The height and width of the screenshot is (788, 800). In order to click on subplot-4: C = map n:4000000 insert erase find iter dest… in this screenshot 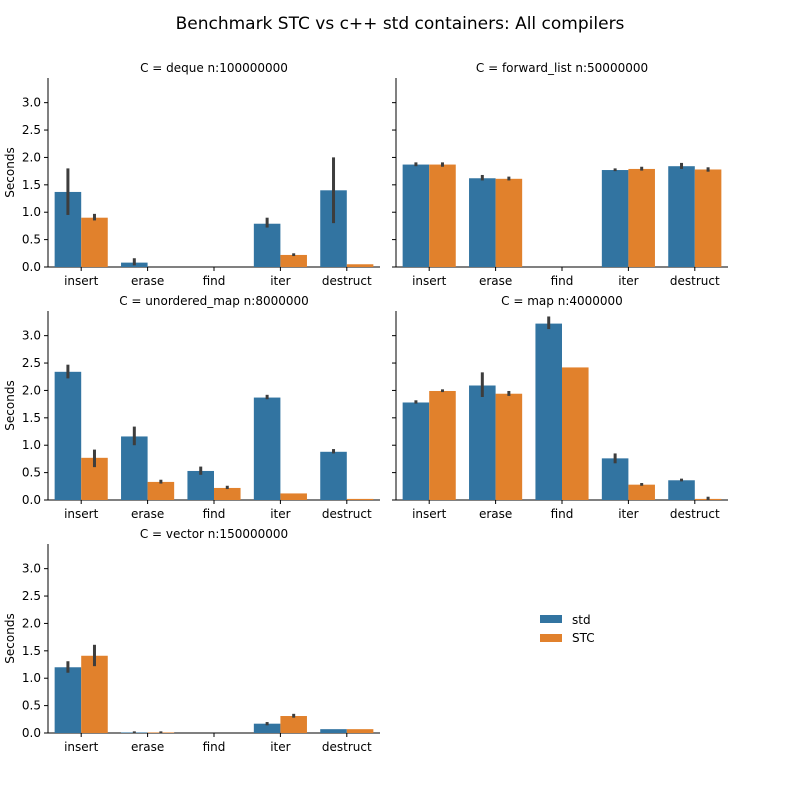, I will do `click(560, 407)`.